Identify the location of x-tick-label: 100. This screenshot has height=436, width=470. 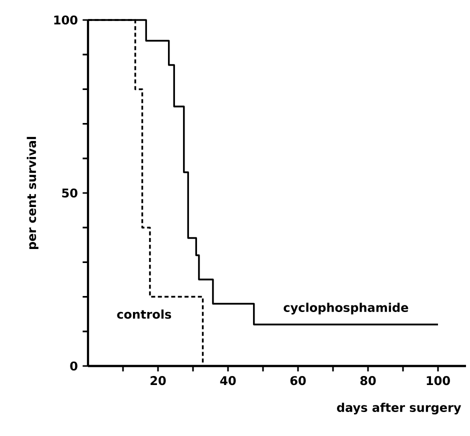
(438, 381).